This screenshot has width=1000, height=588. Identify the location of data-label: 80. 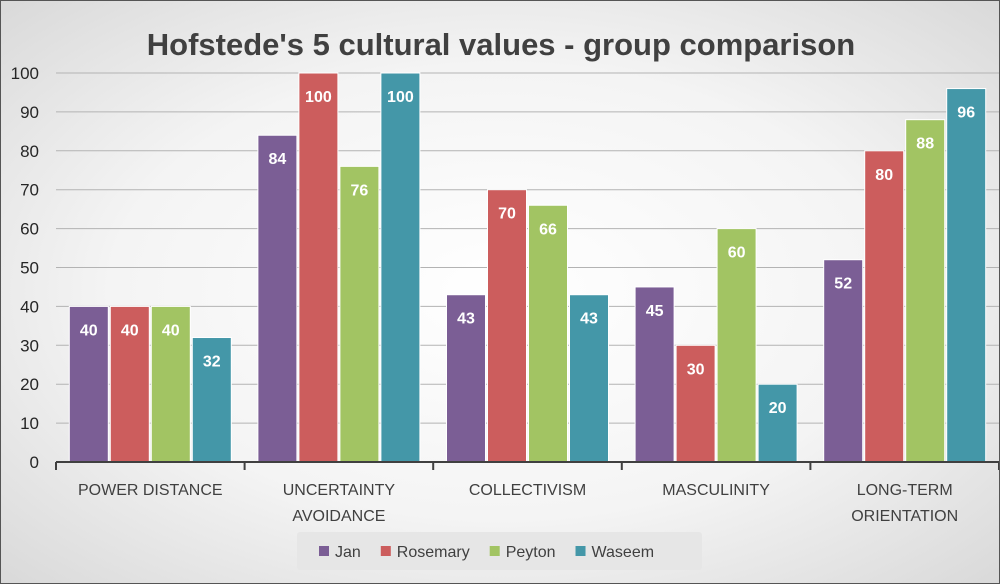
(884, 175).